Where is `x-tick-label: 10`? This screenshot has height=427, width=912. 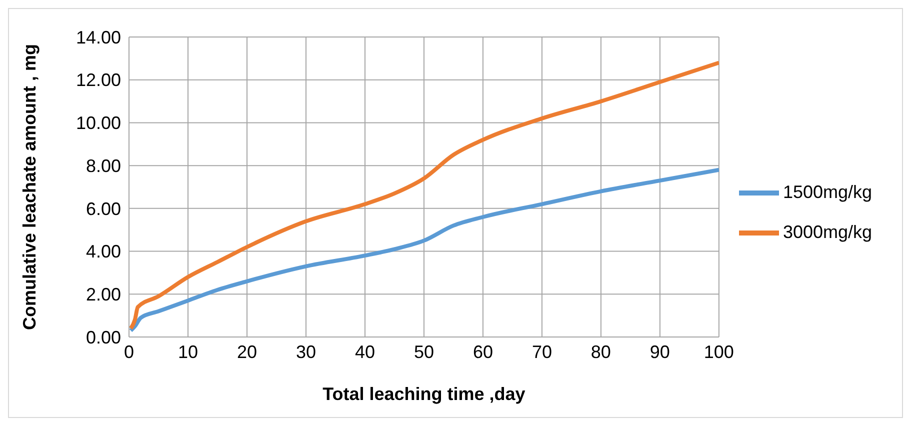
x-tick-label: 10 is located at coordinates (188, 352).